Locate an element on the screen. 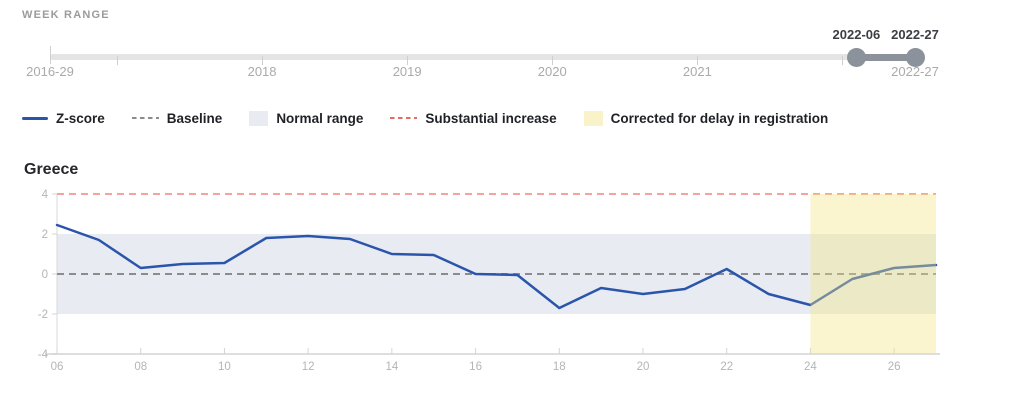 The image size is (1016, 403). slider-handle-end is located at coordinates (915, 57).